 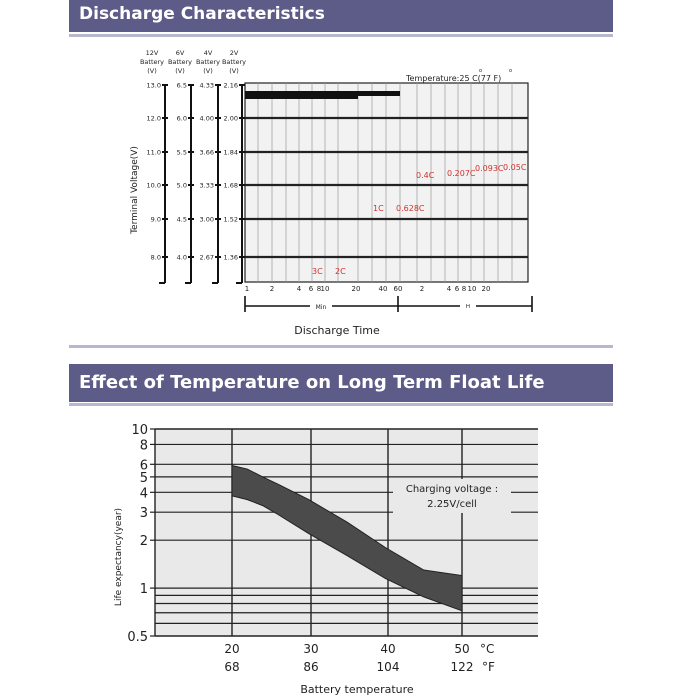 I want to click on curve-label: 3C, so click(x=317, y=271).